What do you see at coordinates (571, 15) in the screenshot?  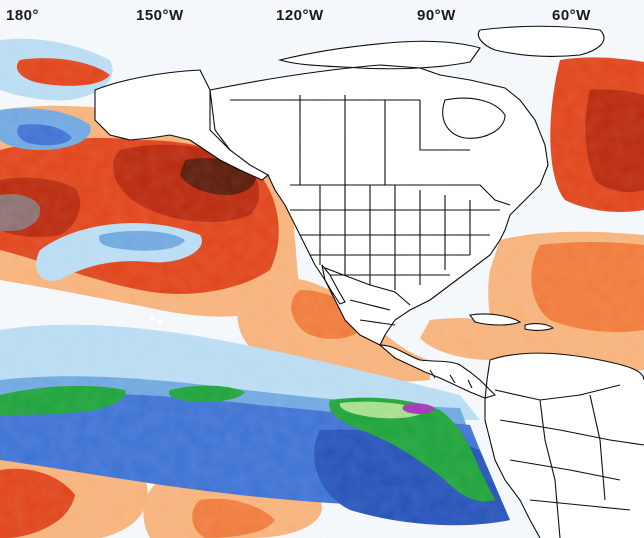 I see `longitude-label-60w: 60°W` at bounding box center [571, 15].